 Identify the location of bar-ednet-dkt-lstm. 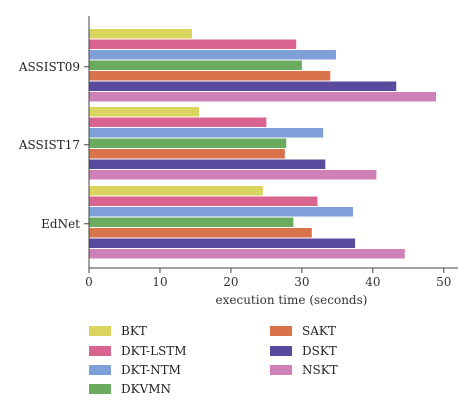
(203, 201).